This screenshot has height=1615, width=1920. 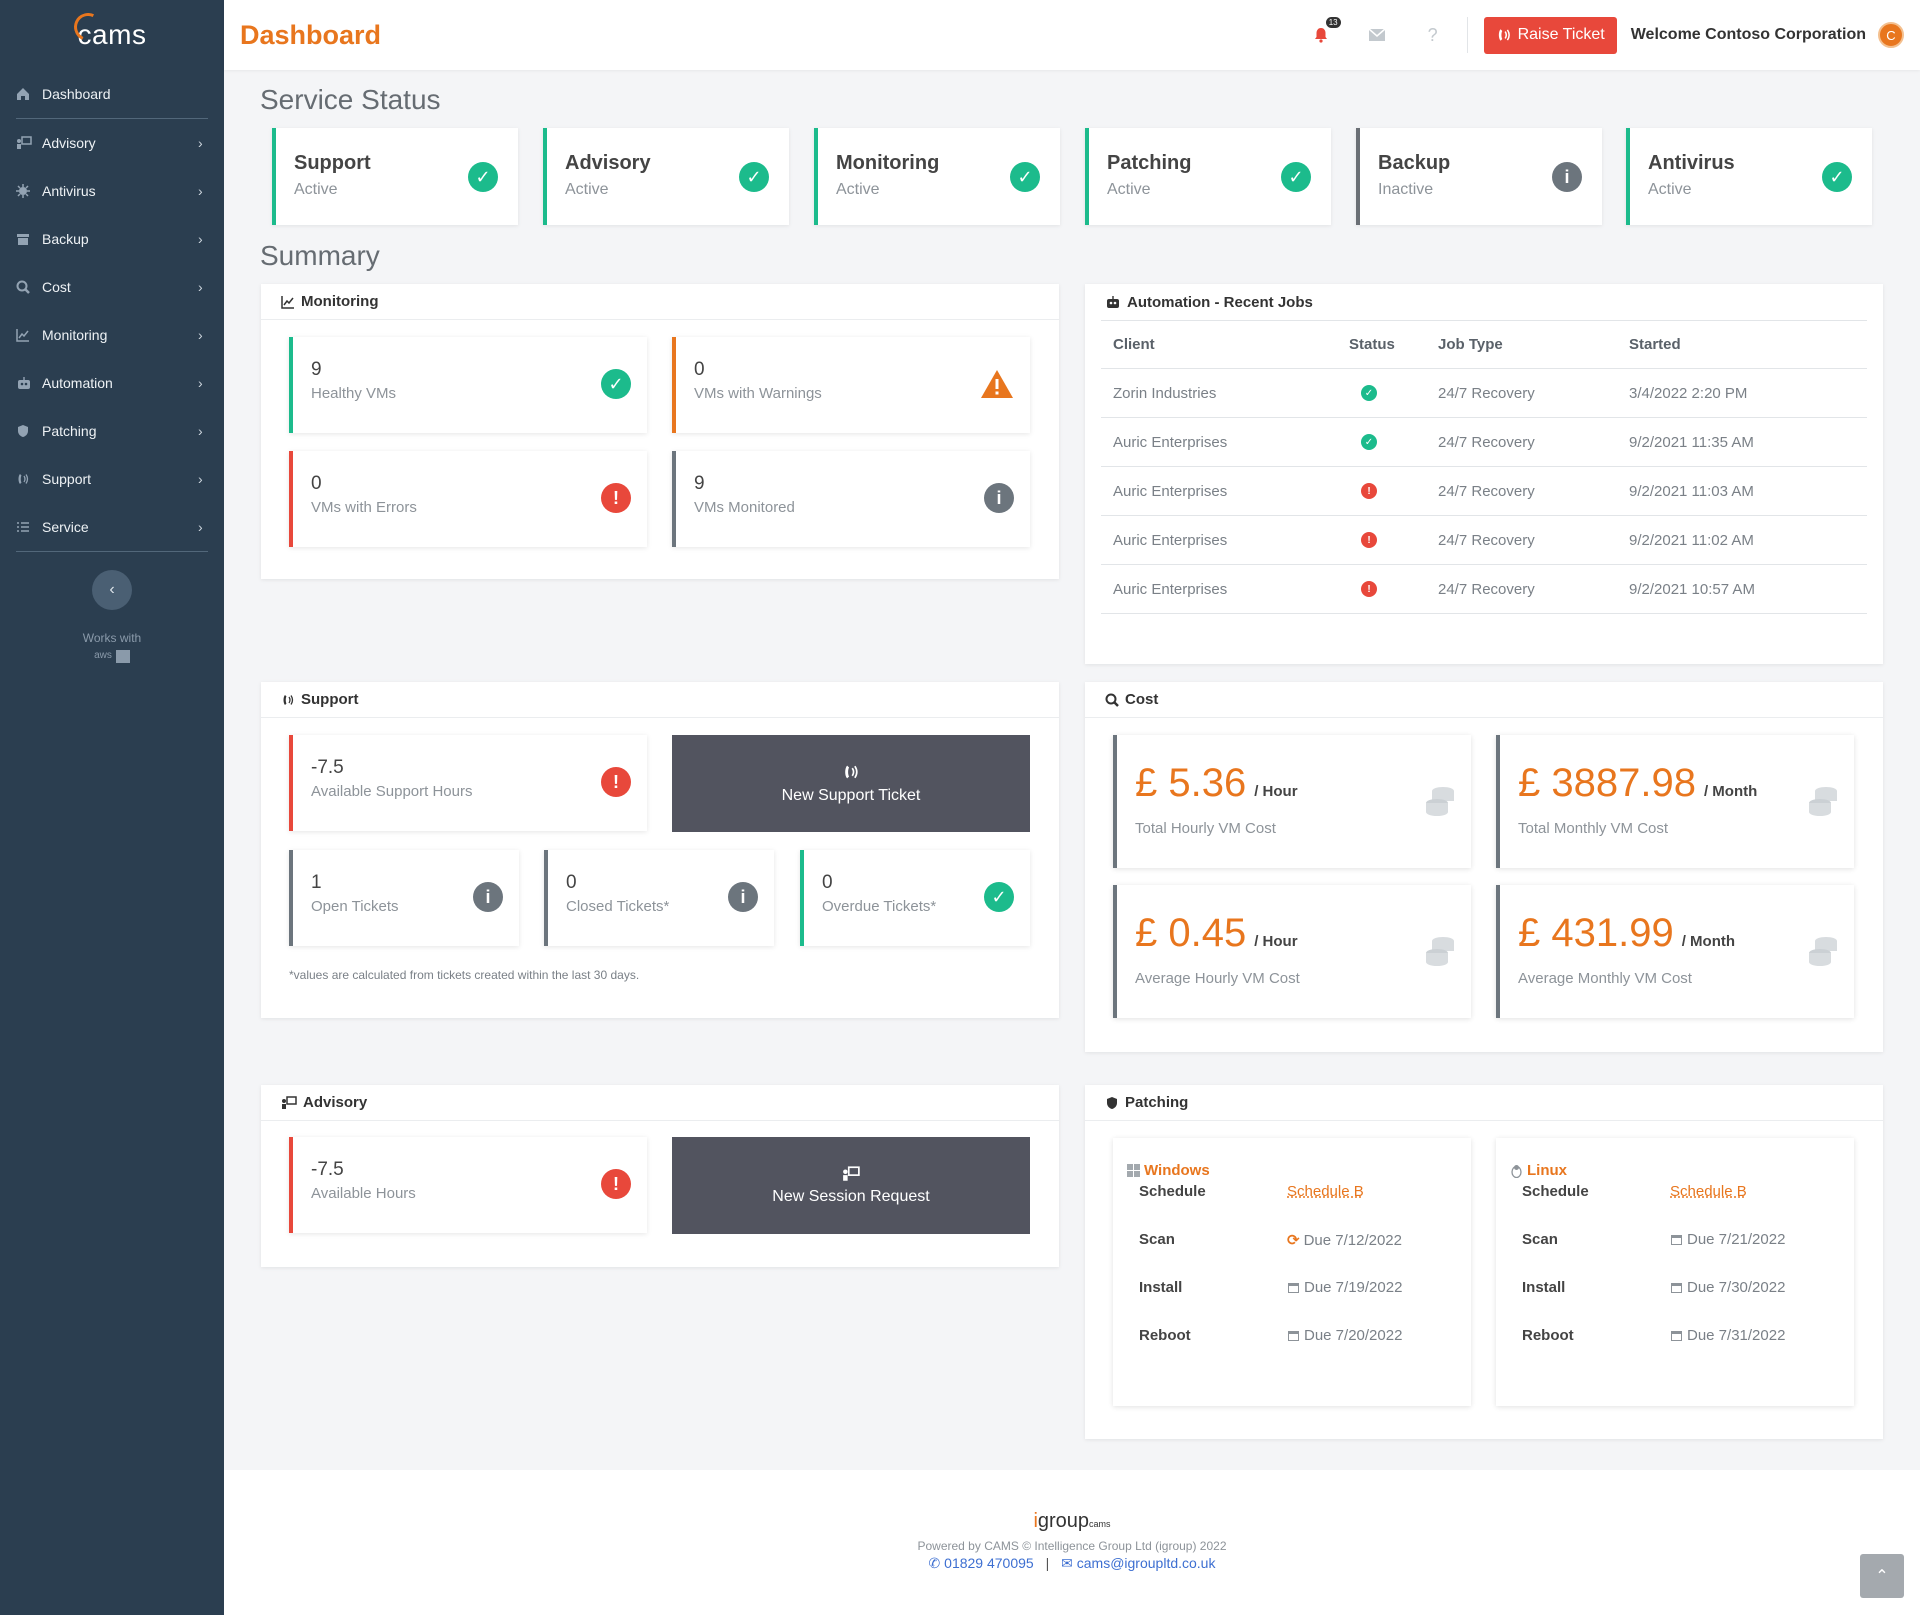 What do you see at coordinates (1293, 1336) in the screenshot?
I see `calendar-icon` at bounding box center [1293, 1336].